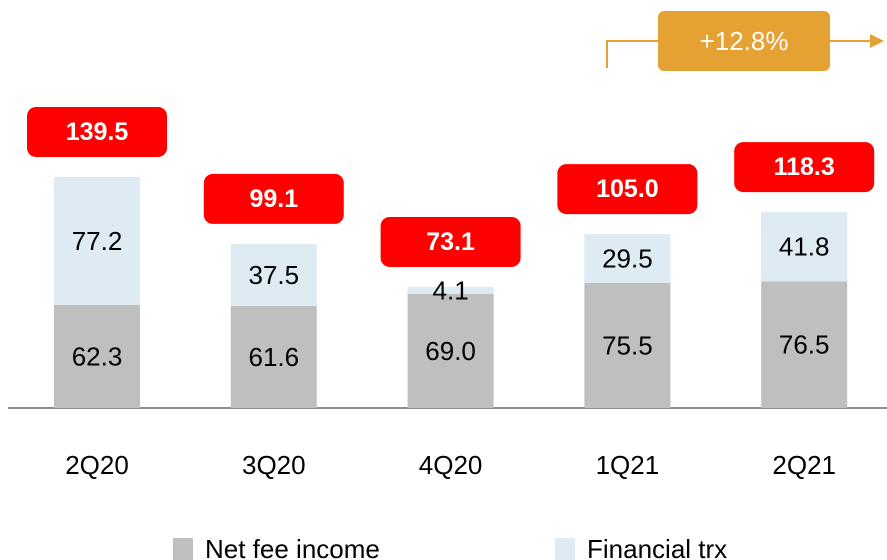 The height and width of the screenshot is (560, 887). Describe the element at coordinates (628, 465) in the screenshot. I see `x-tick-label: 1Q21` at that location.